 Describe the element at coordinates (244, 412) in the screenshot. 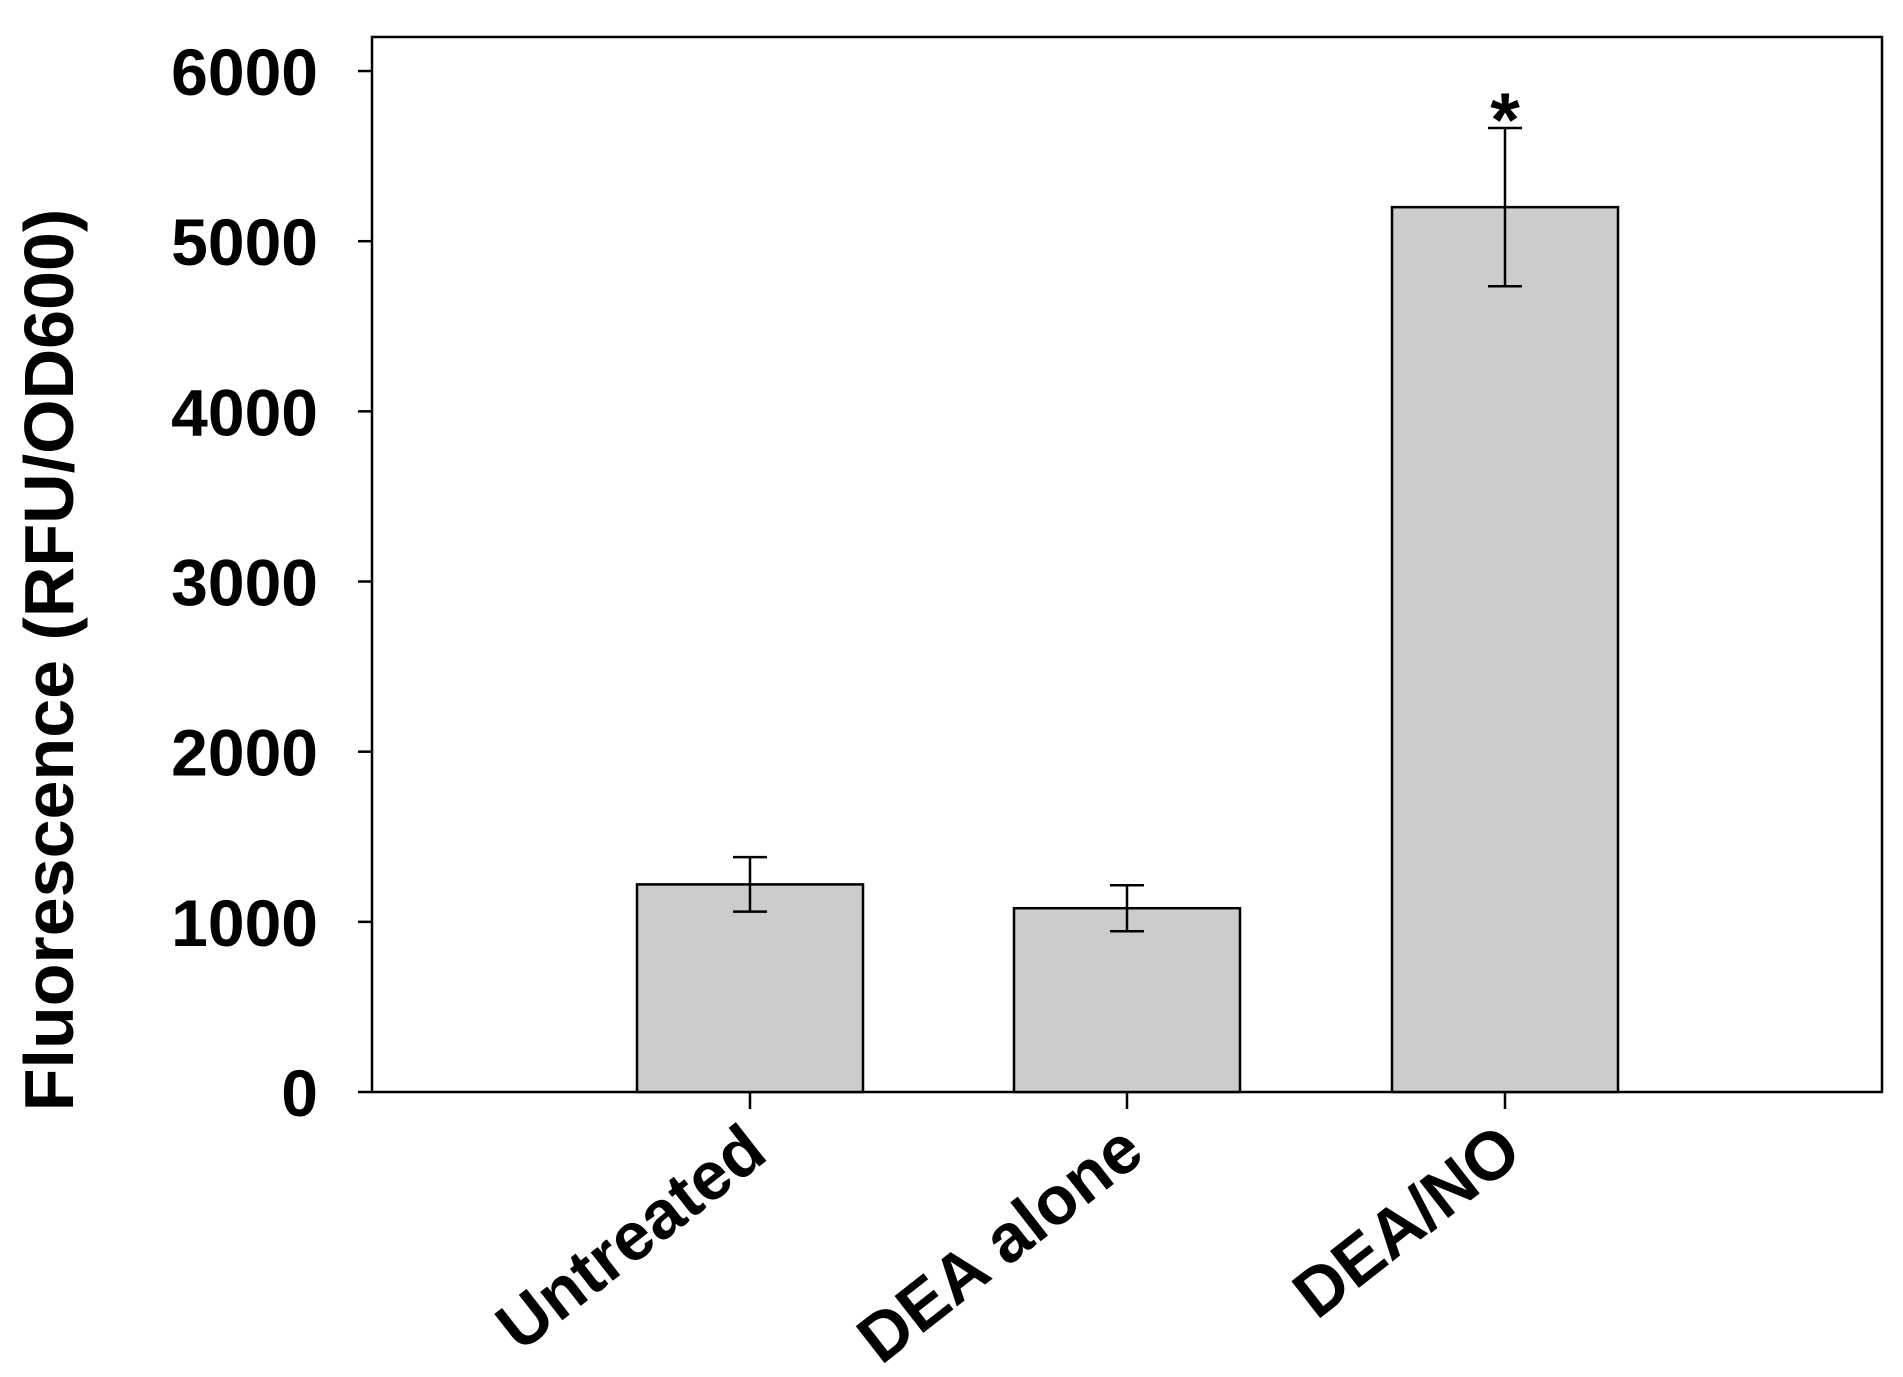

I see `y-tick-label: 4000` at that location.